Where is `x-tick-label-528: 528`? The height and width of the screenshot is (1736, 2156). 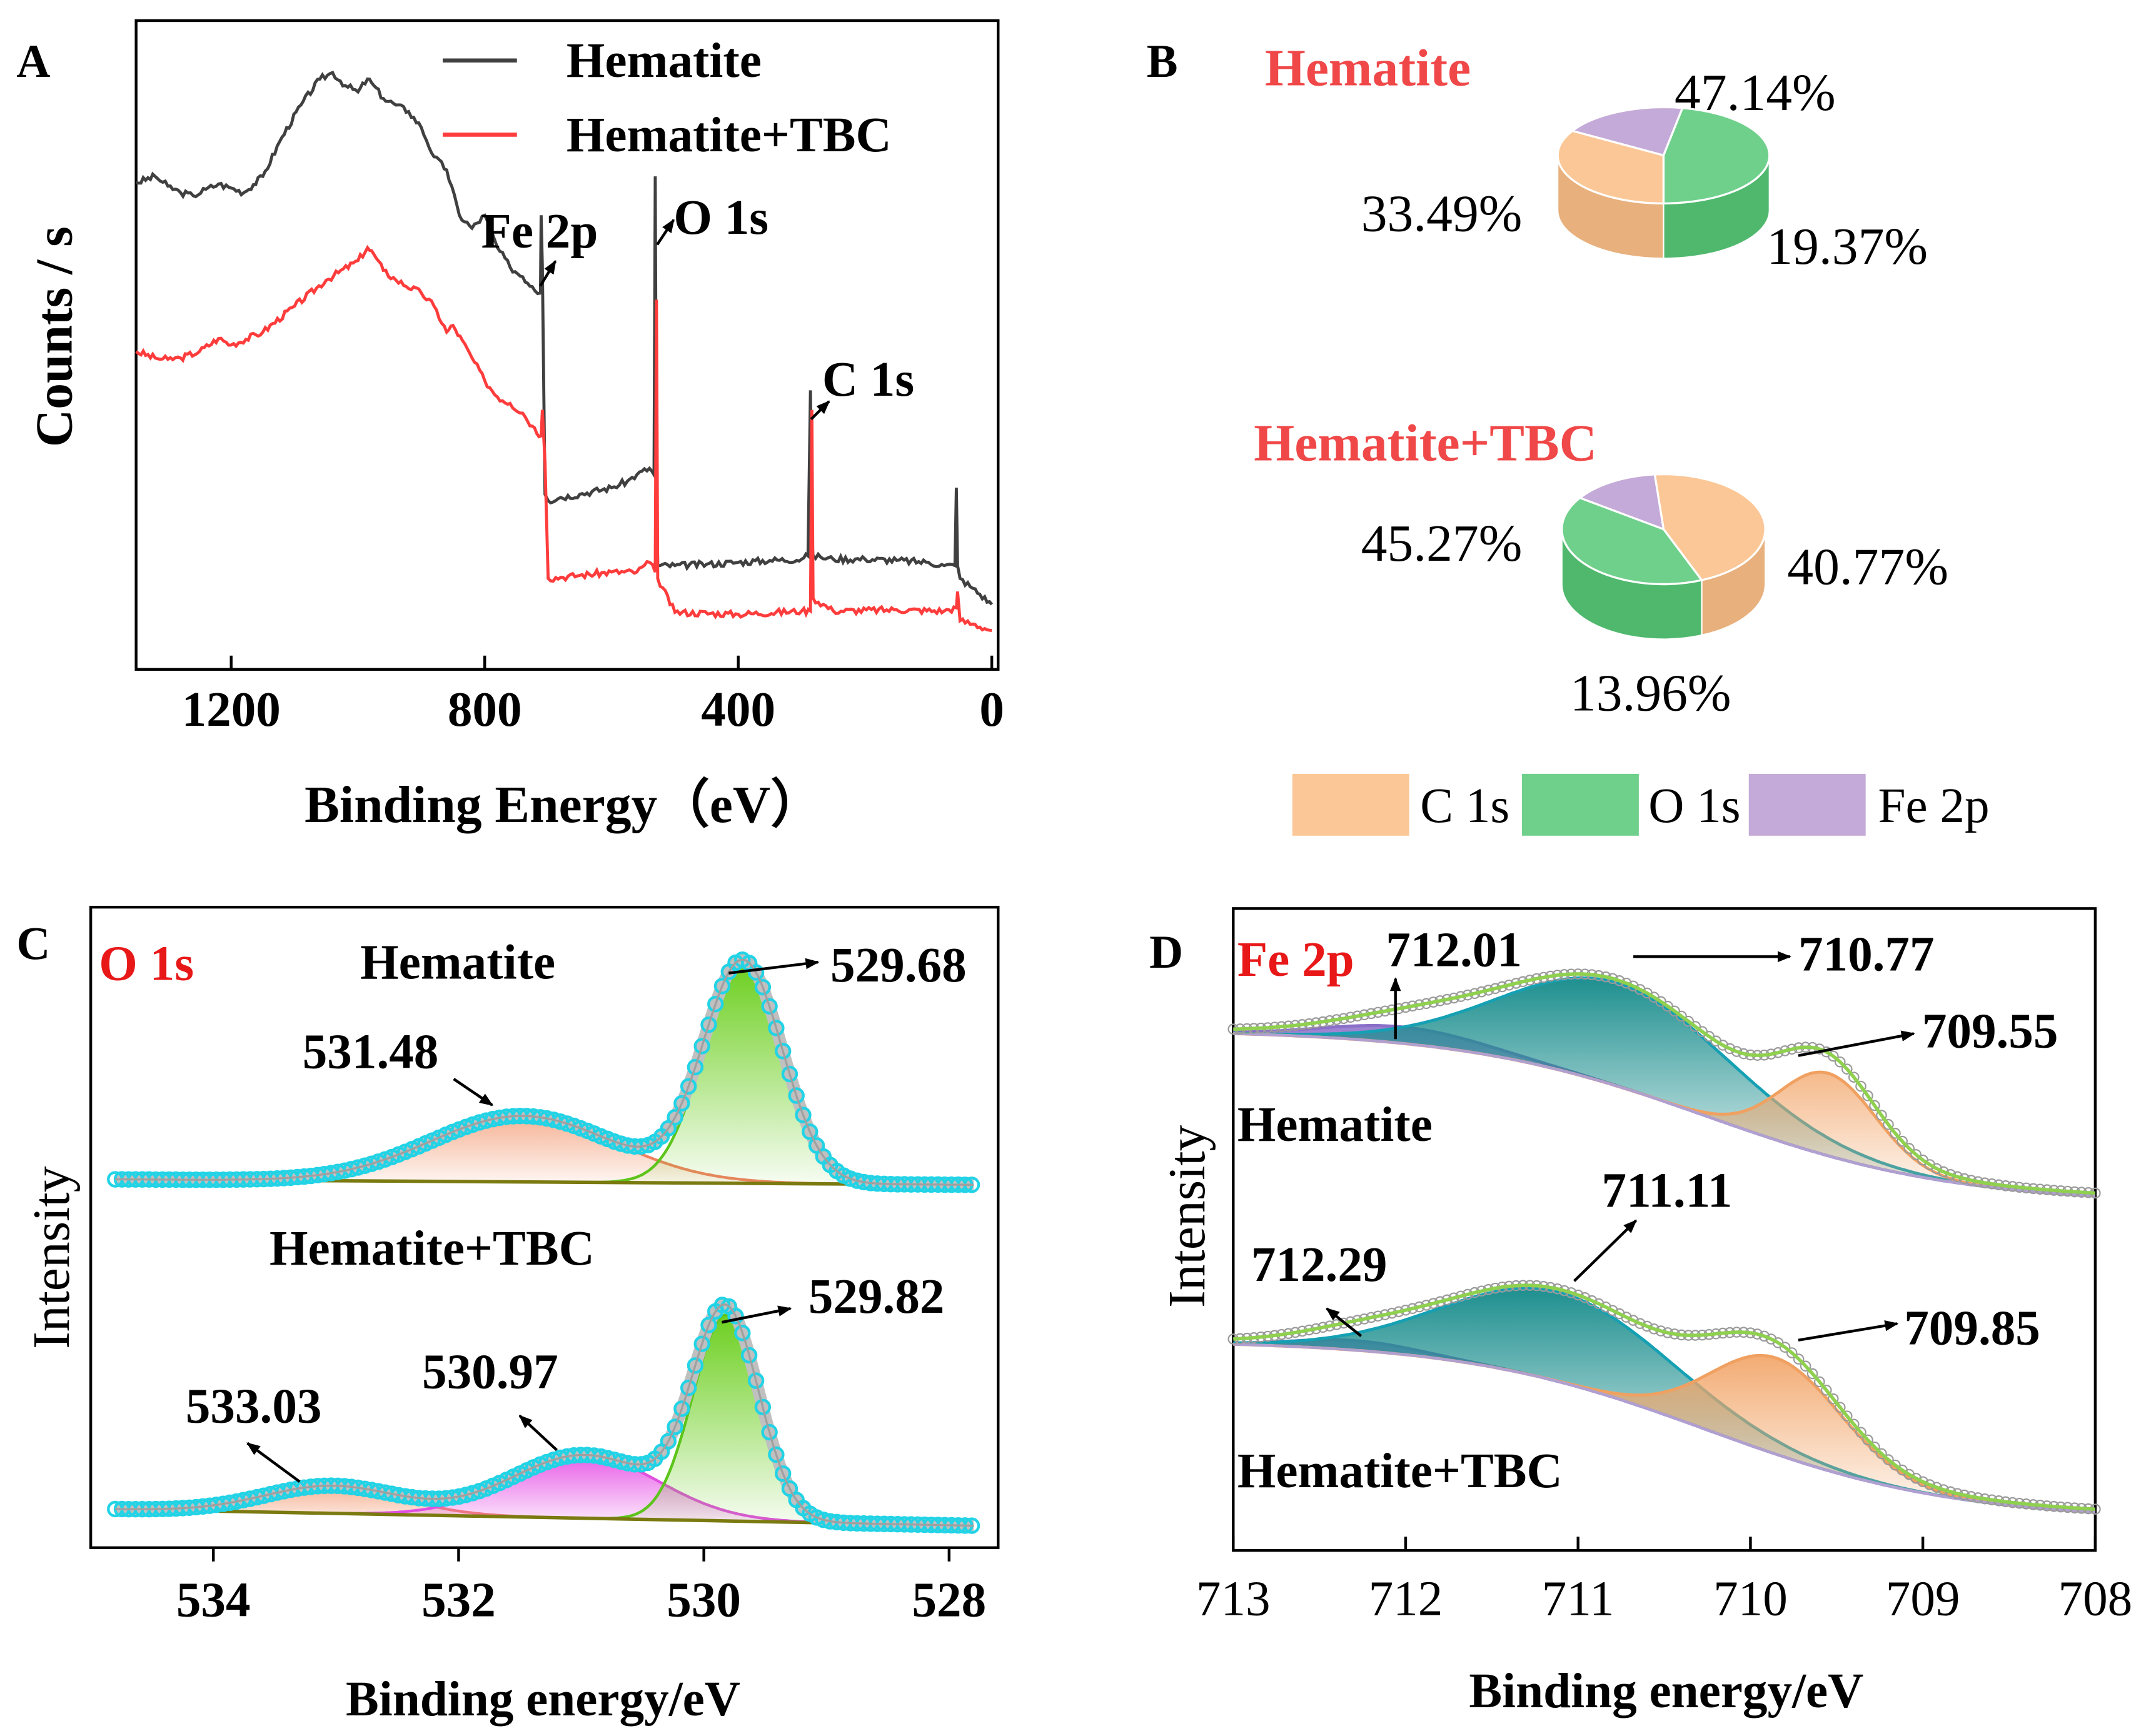 x-tick-label-528: 528 is located at coordinates (949, 1601).